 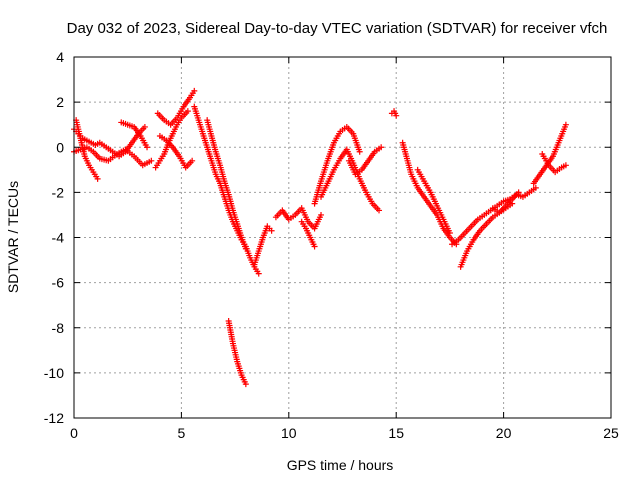 What do you see at coordinates (147, 147) in the screenshot?
I see `data-point-sat-d` at bounding box center [147, 147].